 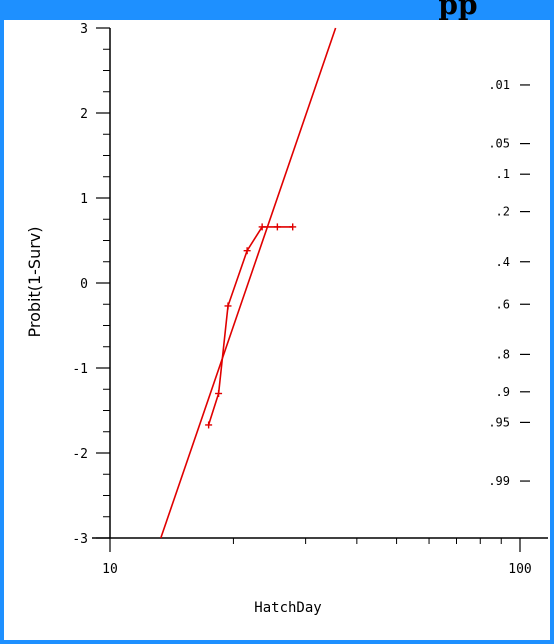 What do you see at coordinates (80, 539) in the screenshot?
I see `y-tick-label: -3` at bounding box center [80, 539].